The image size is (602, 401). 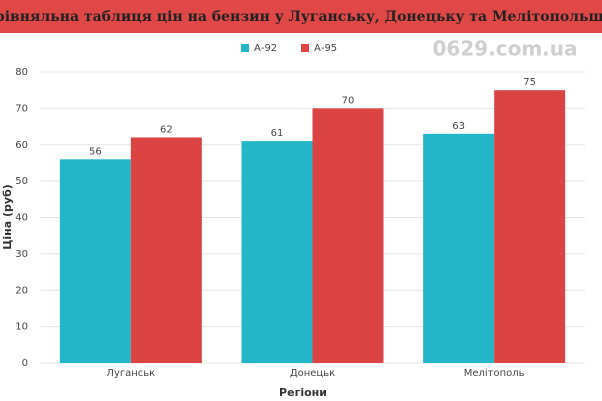 What do you see at coordinates (312, 373) in the screenshot?
I see `x-tick-label: Донецьк` at bounding box center [312, 373].